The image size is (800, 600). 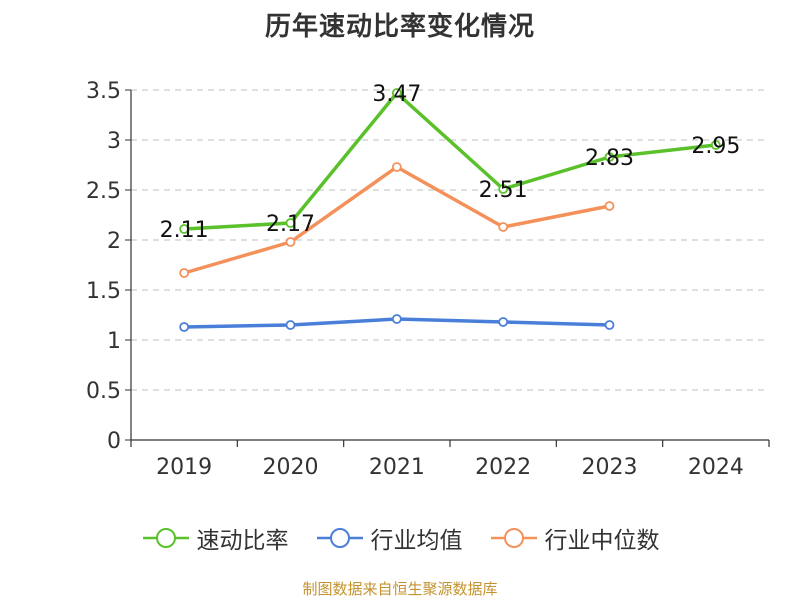 What do you see at coordinates (400, 589) in the screenshot?
I see `footer-credit: 制图数据来自恒生聚源数据库` at bounding box center [400, 589].